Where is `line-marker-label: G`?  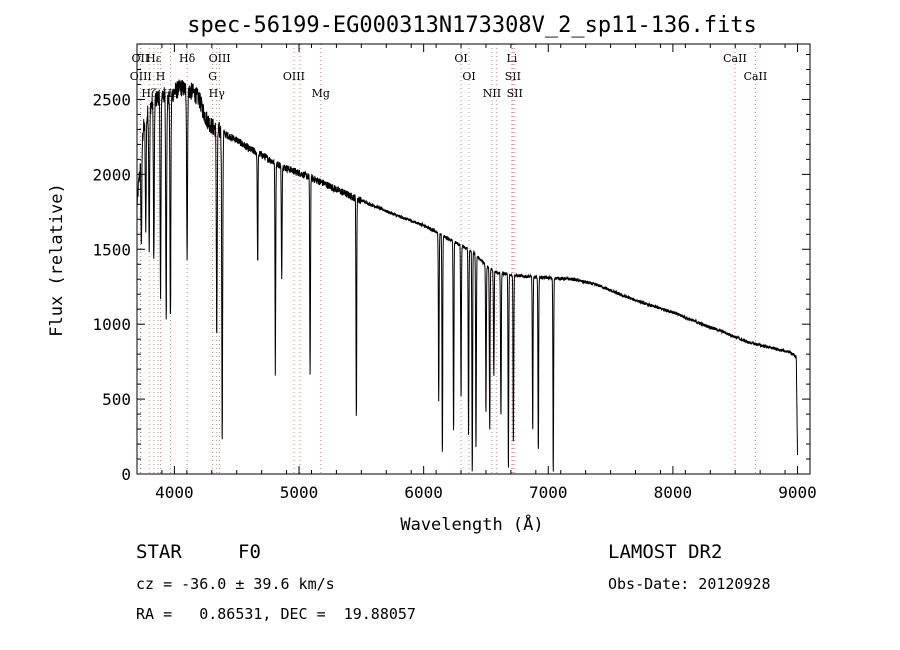
line-marker-label: G is located at coordinates (212, 76).